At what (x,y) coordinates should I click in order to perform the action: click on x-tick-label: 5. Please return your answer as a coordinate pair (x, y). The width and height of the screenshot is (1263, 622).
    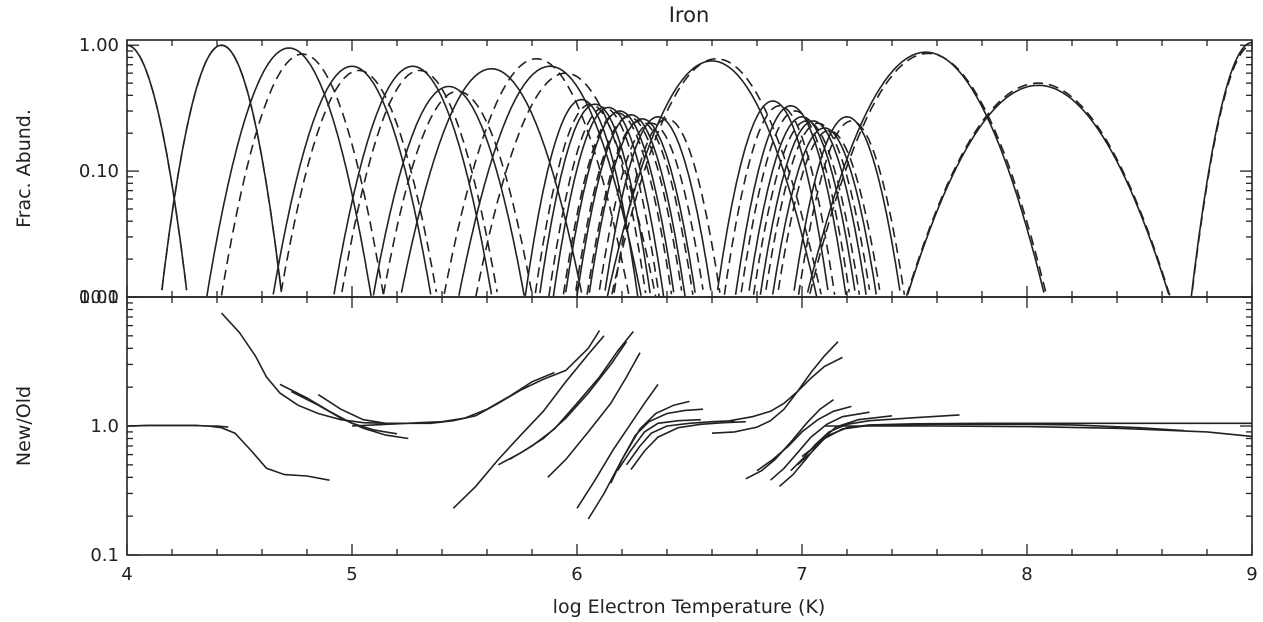
    Looking at the image, I should click on (351, 574).